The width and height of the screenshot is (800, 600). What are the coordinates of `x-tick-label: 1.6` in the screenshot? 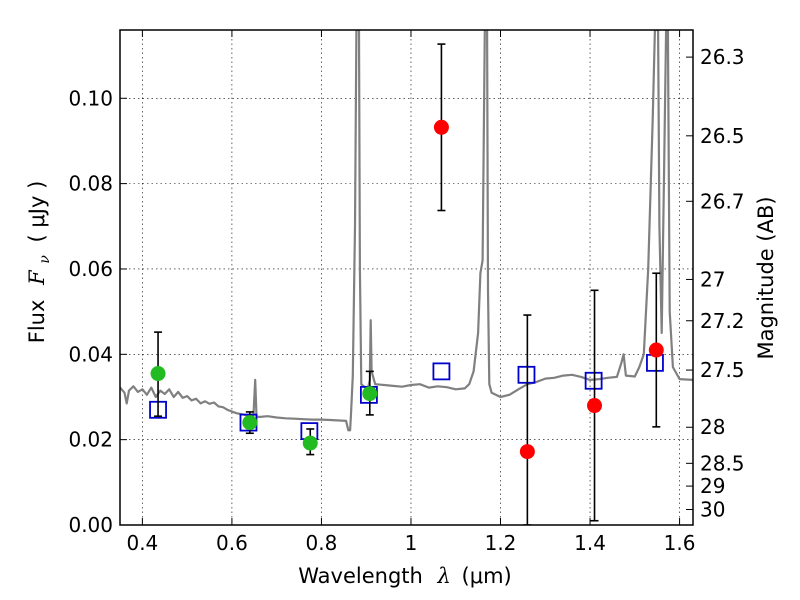 It's located at (680, 543).